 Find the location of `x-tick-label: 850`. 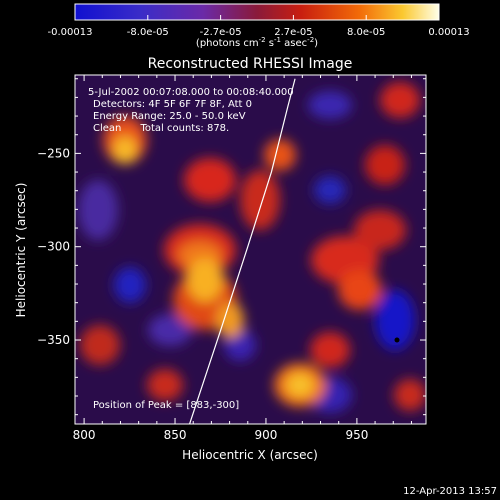

x-tick-label: 850 is located at coordinates (175, 435).